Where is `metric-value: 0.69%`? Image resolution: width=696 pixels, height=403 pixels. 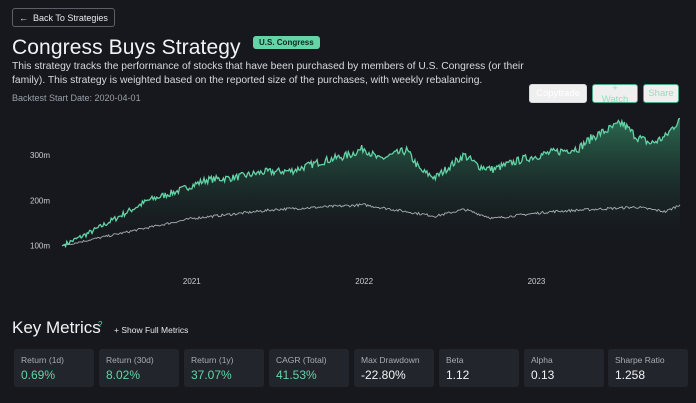 metric-value: 0.69% is located at coordinates (38, 375).